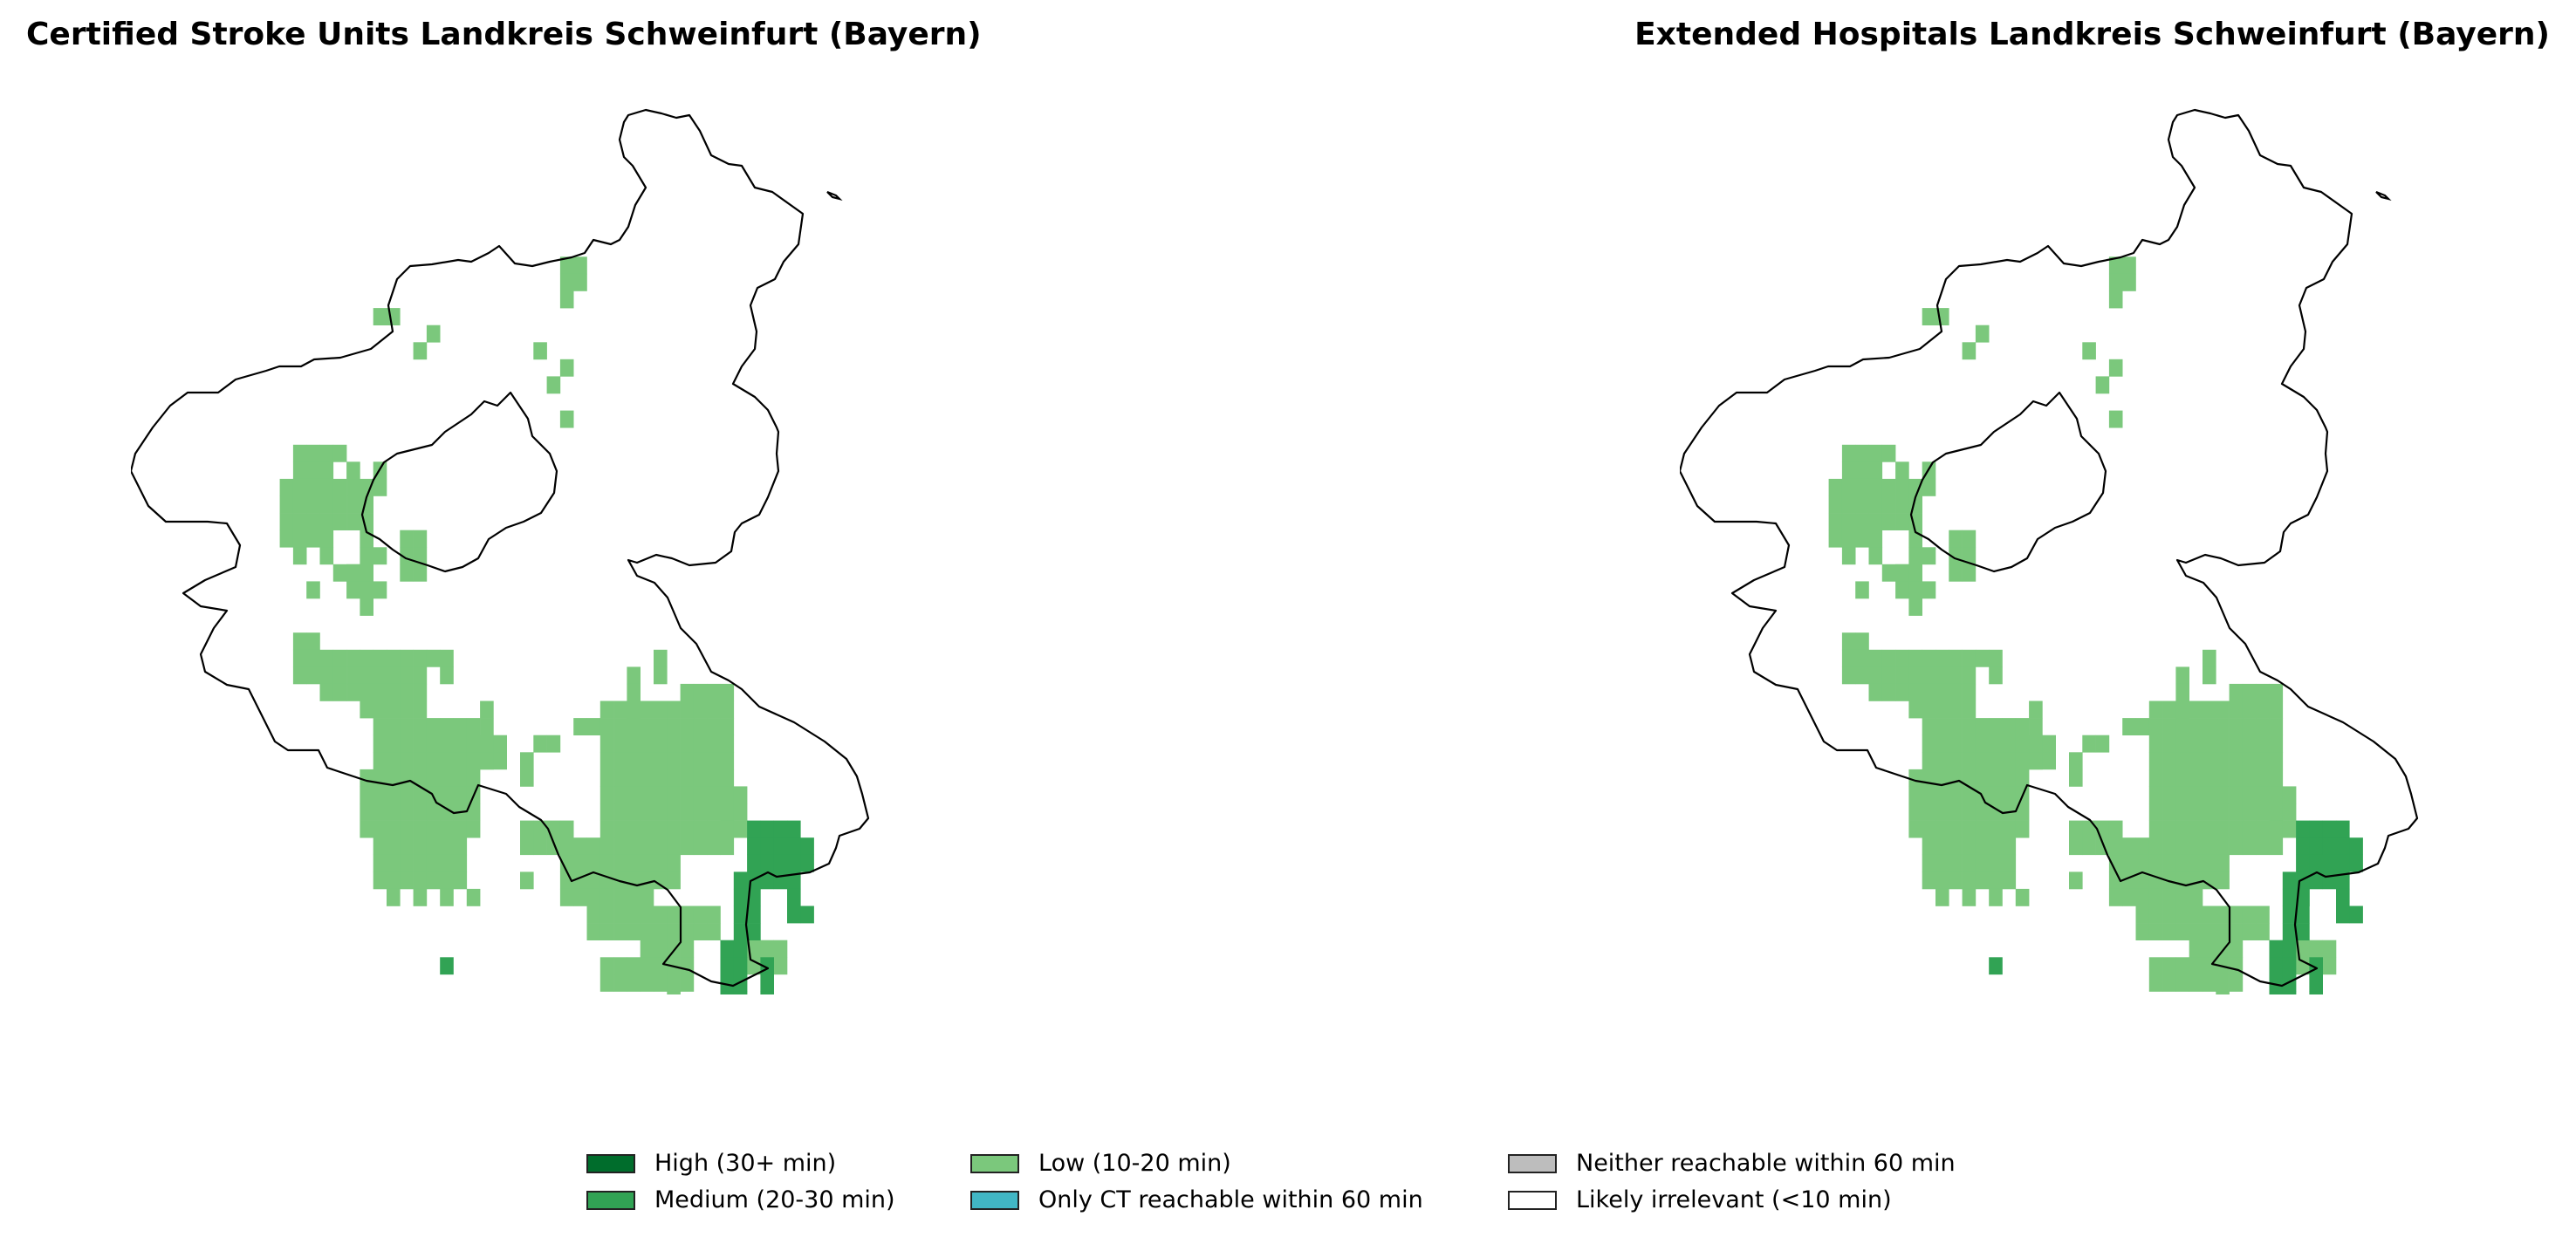 This screenshot has height=1237, width=2576. What do you see at coordinates (1100, 1164) in the screenshot?
I see `legend-item-low: Low (10-20 min)` at bounding box center [1100, 1164].